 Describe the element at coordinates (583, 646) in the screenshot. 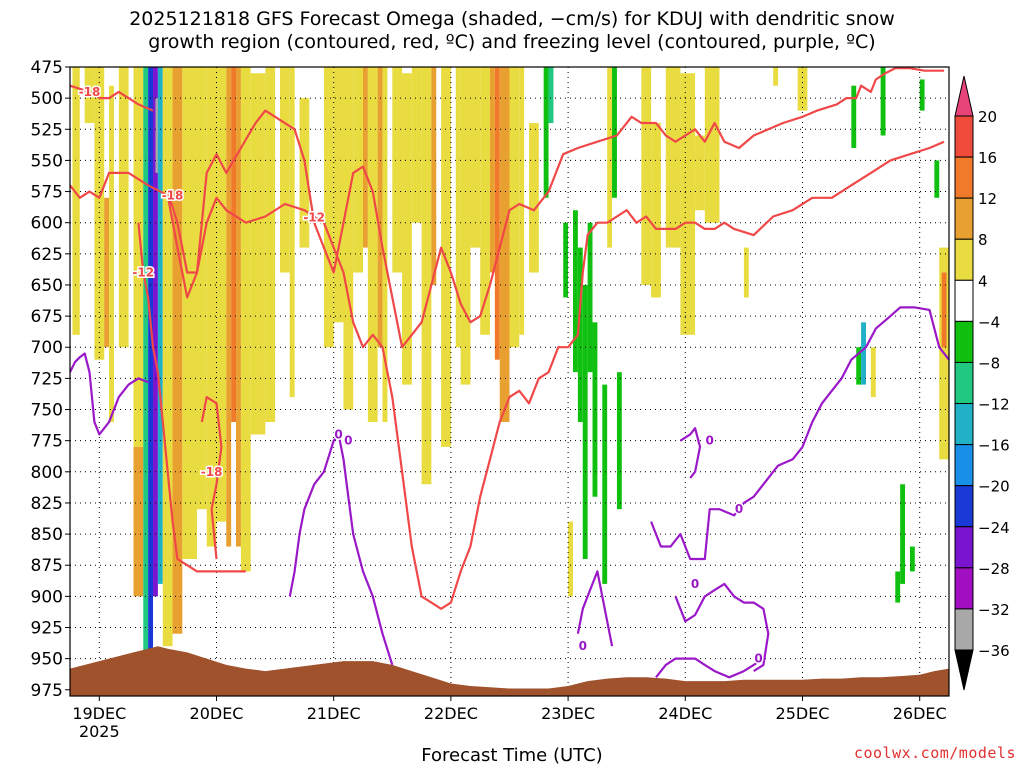

I see `contour-label-6: 0` at that location.